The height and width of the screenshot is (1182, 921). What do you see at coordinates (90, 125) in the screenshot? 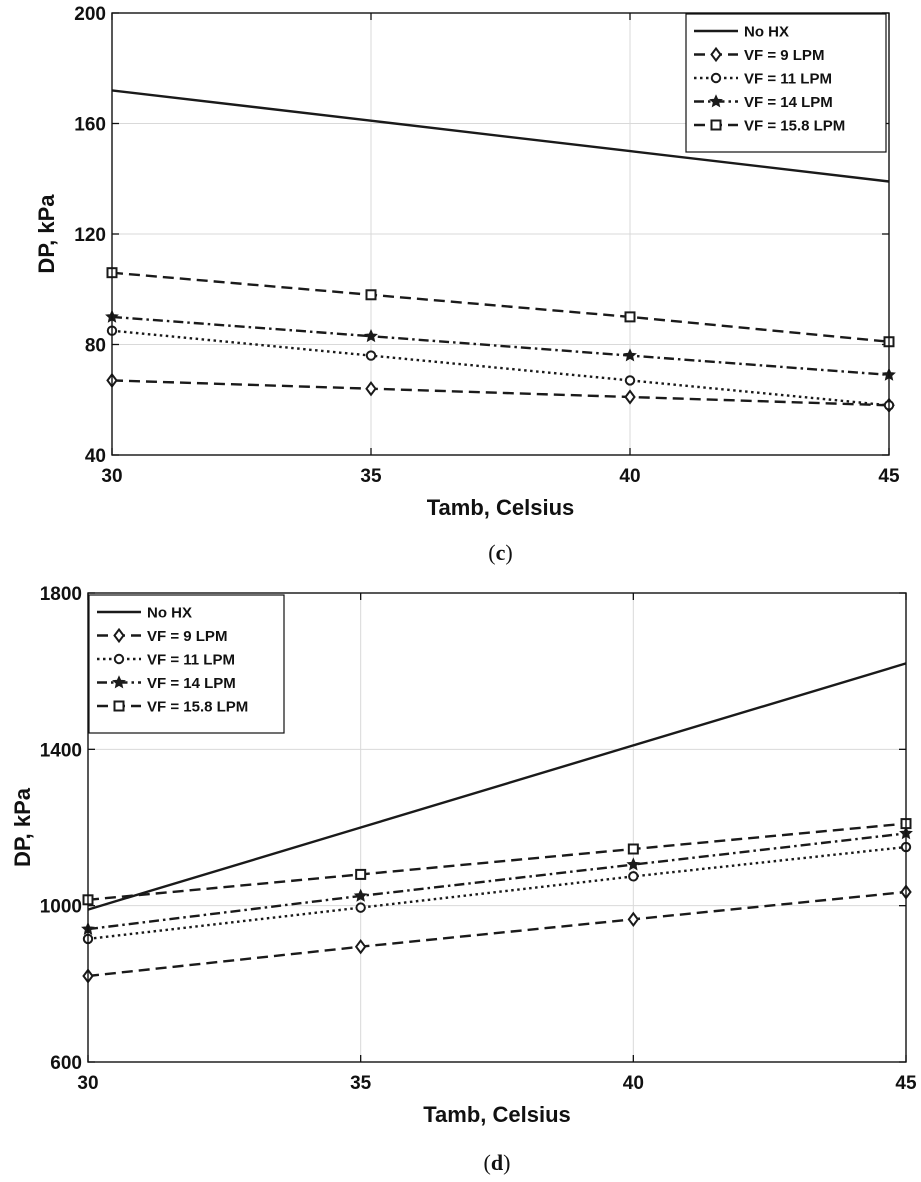
I see `y-tick-label: 160` at bounding box center [90, 125].